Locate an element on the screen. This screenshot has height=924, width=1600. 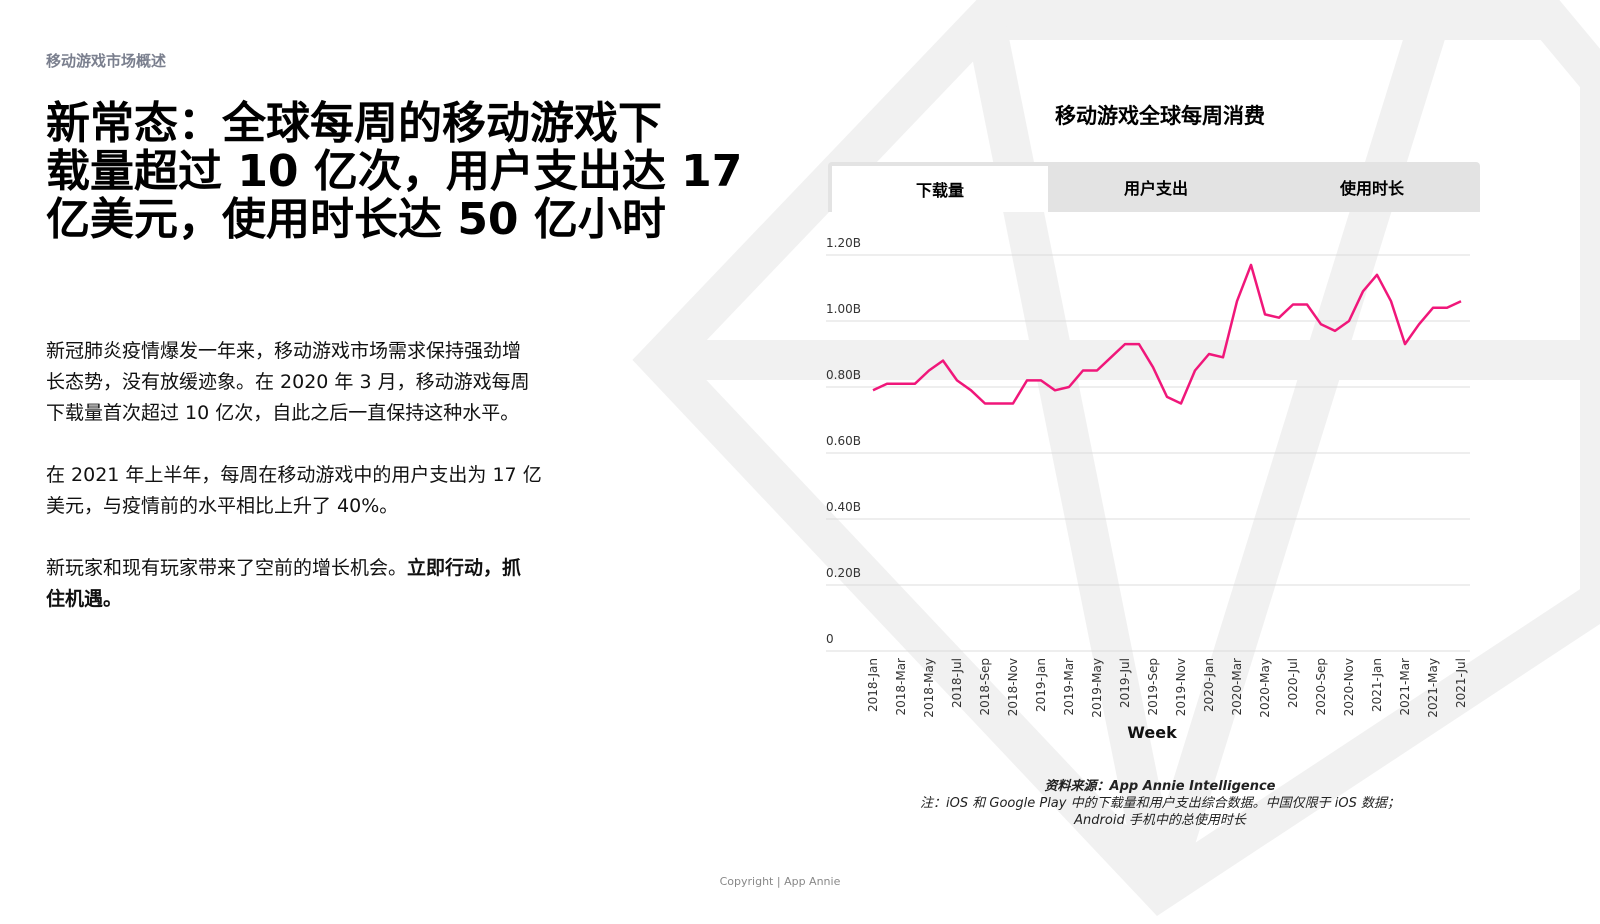
x-tick-label: 2021-Jan is located at coordinates (1377, 685).